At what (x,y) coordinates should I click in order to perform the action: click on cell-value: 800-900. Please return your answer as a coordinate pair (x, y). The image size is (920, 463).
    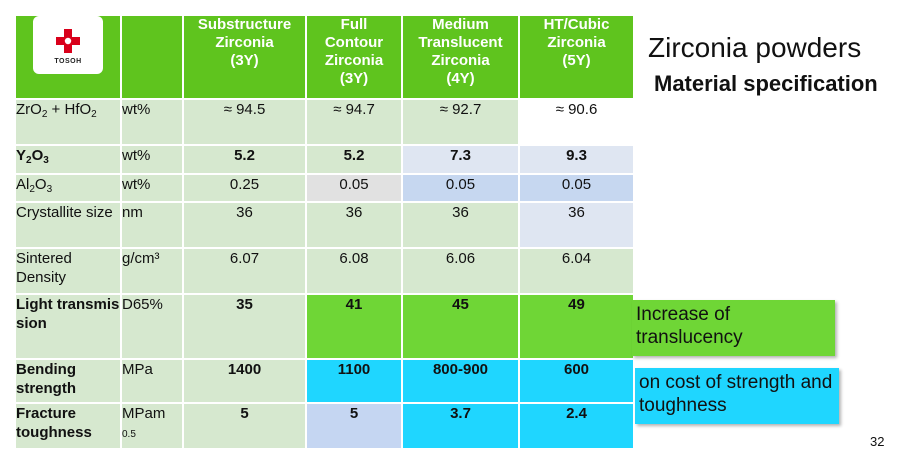
    Looking at the image, I should click on (460, 381).